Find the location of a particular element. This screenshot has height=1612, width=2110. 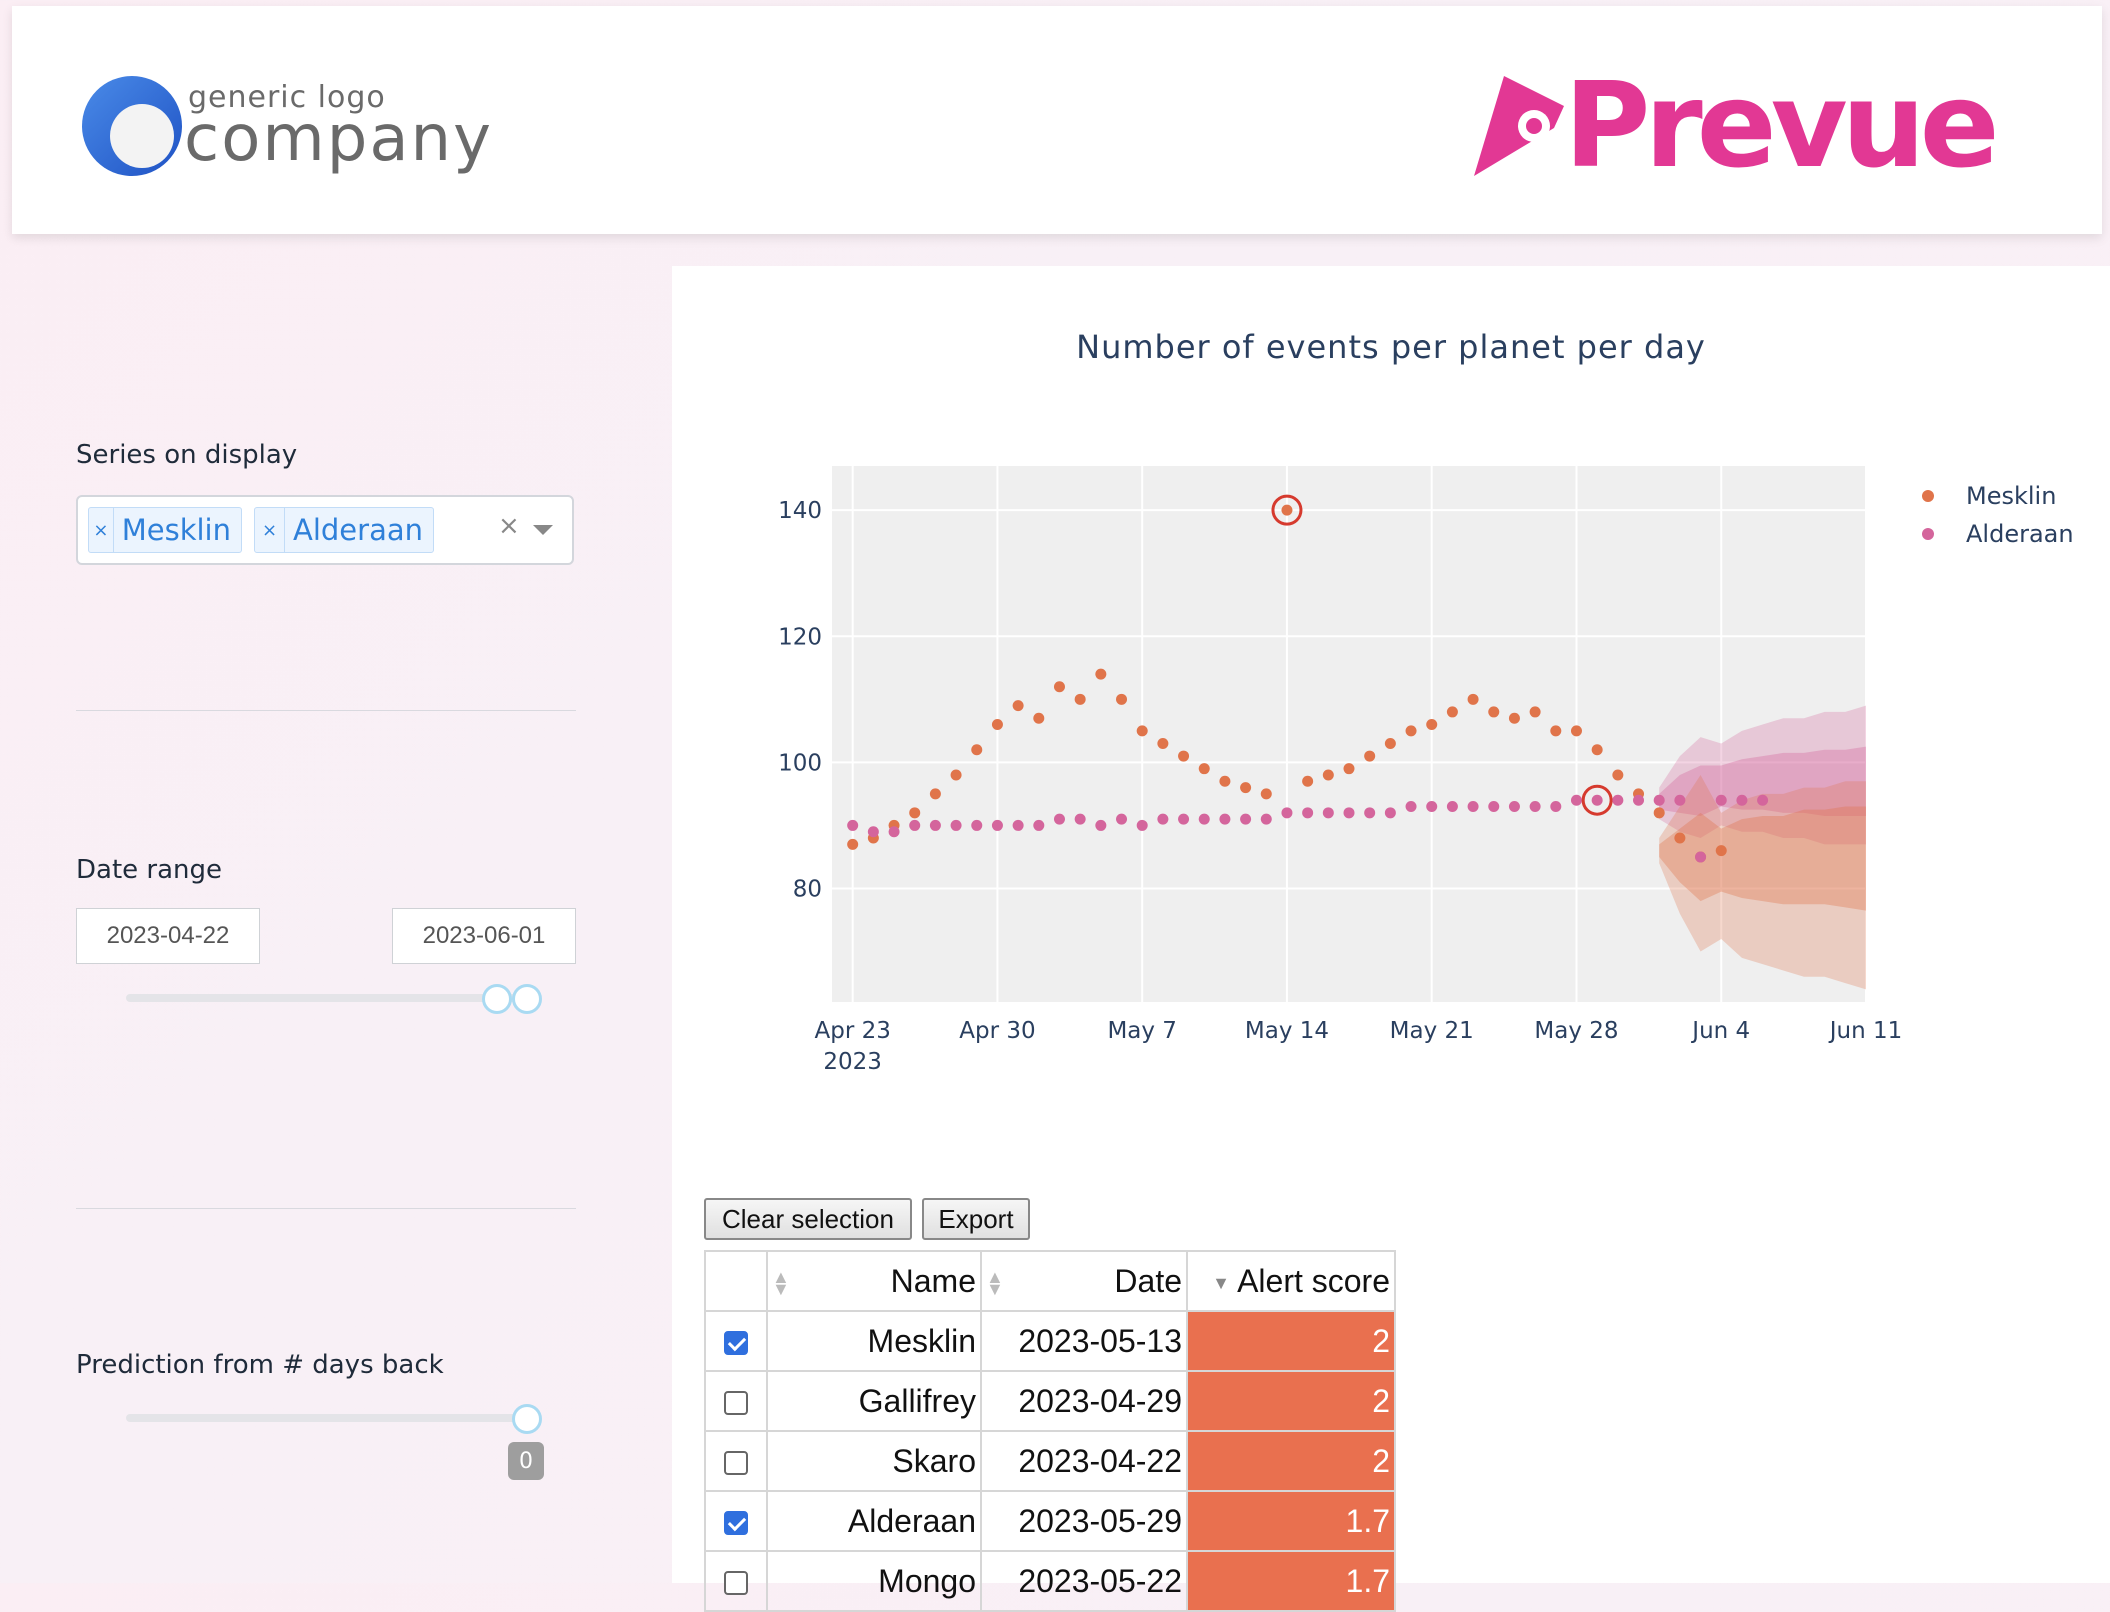

date-start-input: 2023-04-22 is located at coordinates (168, 936).